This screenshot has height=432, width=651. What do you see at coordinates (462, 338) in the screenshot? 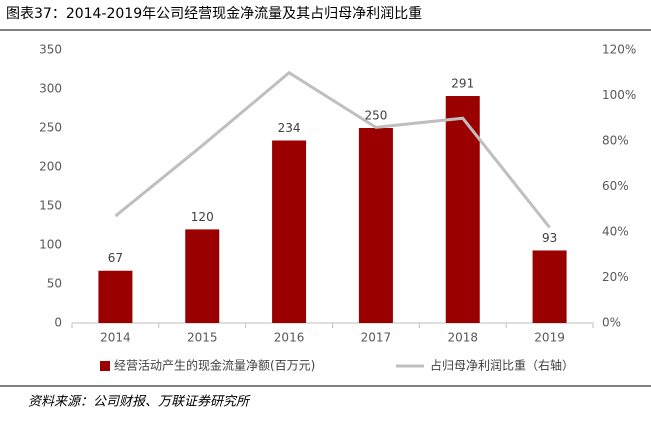
I see `x-tick-label: 2018` at bounding box center [462, 338].